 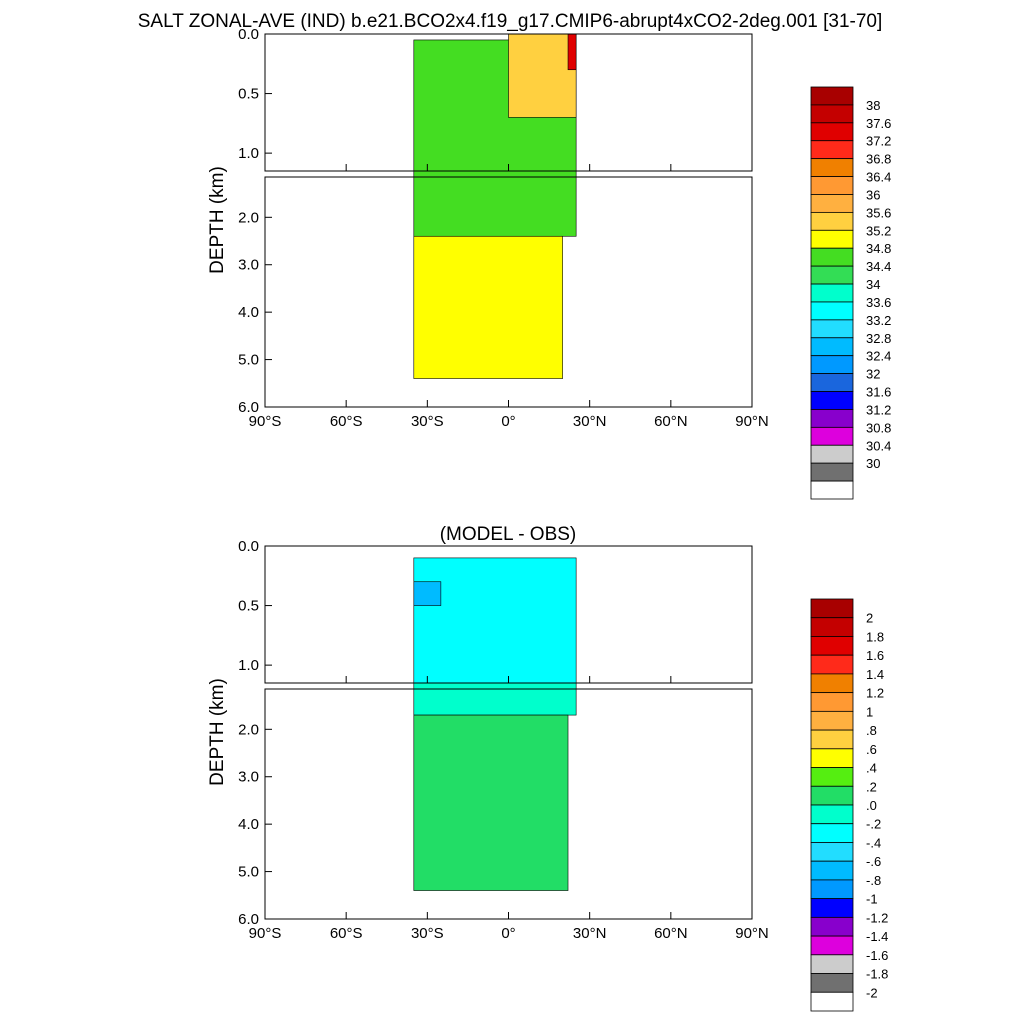 I want to click on colorbar-label: 2, so click(x=869, y=618).